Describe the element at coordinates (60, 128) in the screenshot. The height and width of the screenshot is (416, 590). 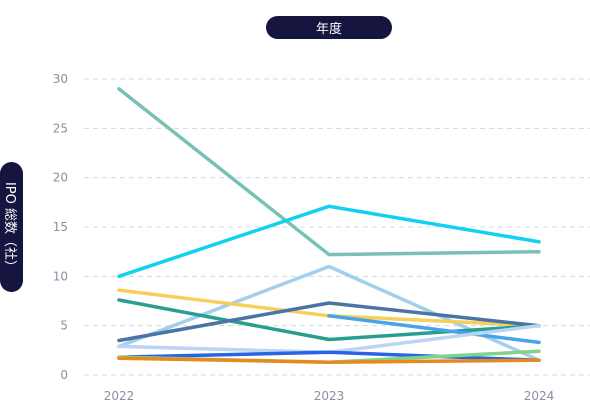
I see `y-tick-label: 25` at that location.